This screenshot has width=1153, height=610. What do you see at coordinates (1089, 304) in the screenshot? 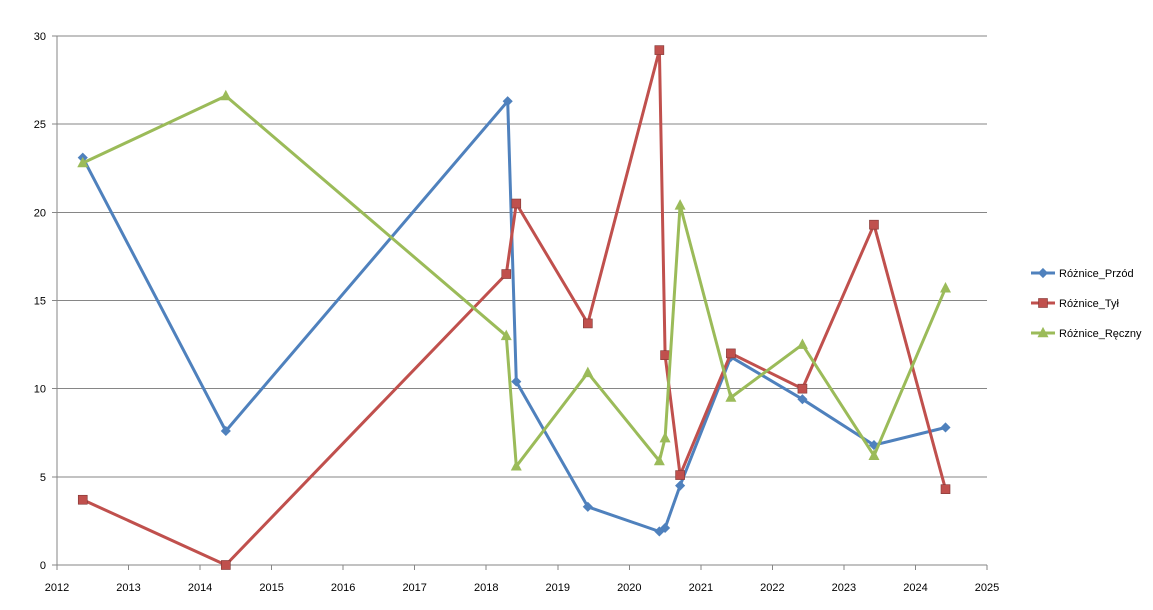
I see `legend-label: Różnice_Tył` at bounding box center [1089, 304].